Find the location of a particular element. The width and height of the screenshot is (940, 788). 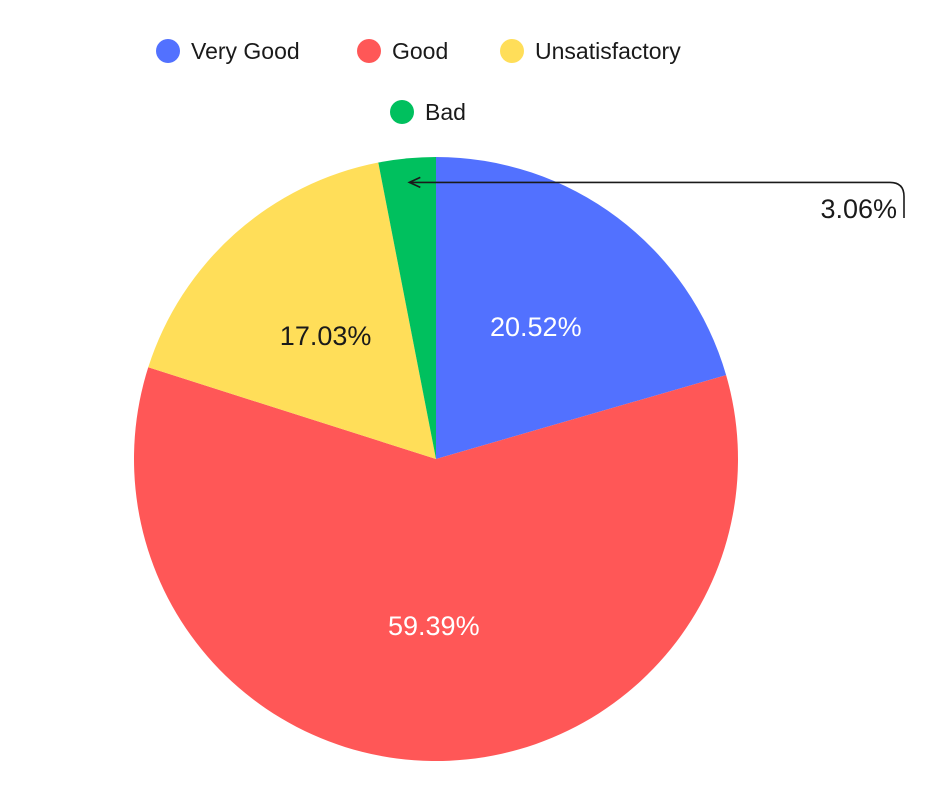

legend-swatch-good is located at coordinates (369, 51).